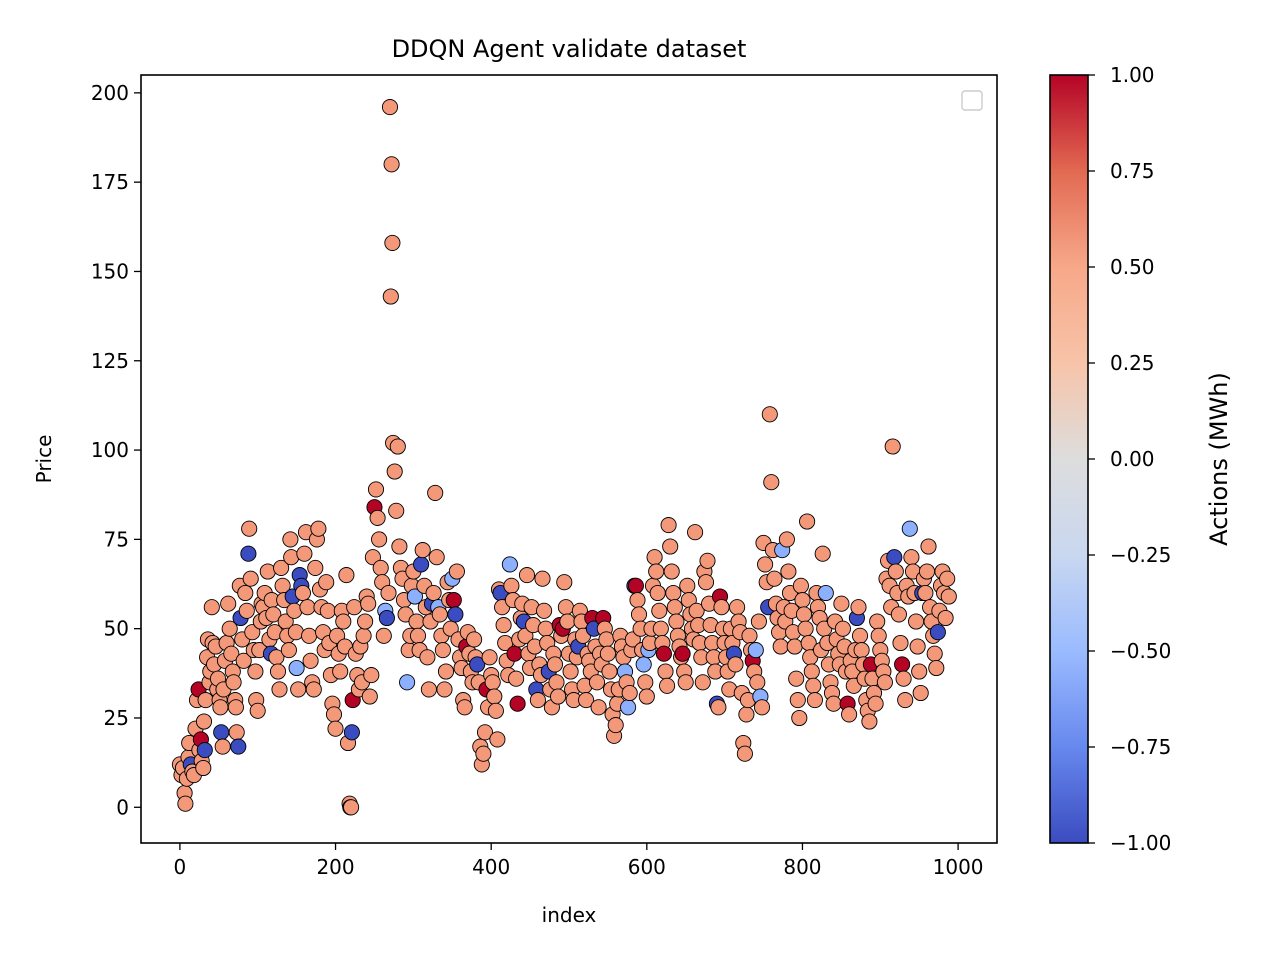 The height and width of the screenshot is (960, 1280). I want to click on x-tick-label: 1000, so click(958, 867).